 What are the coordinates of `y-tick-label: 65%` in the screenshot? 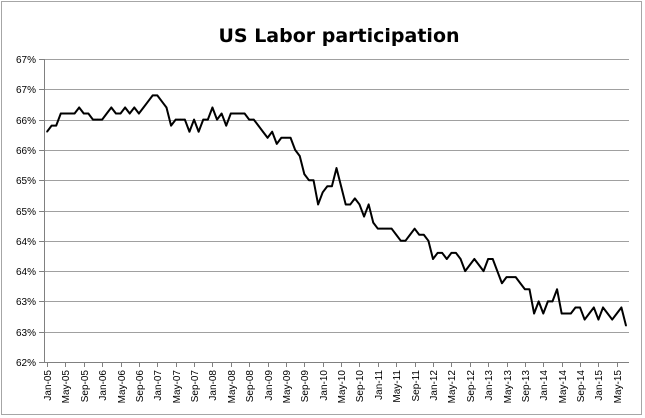 It's located at (26, 212).